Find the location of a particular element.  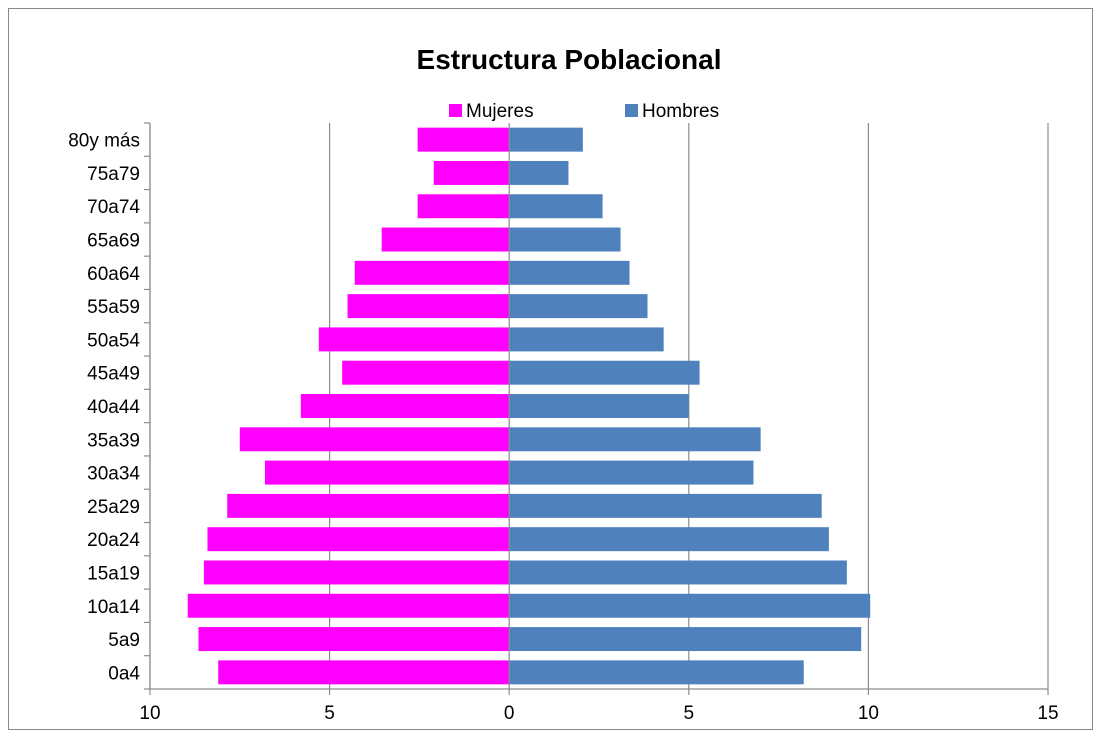

bar-mujeres-30a34 is located at coordinates (387, 472).